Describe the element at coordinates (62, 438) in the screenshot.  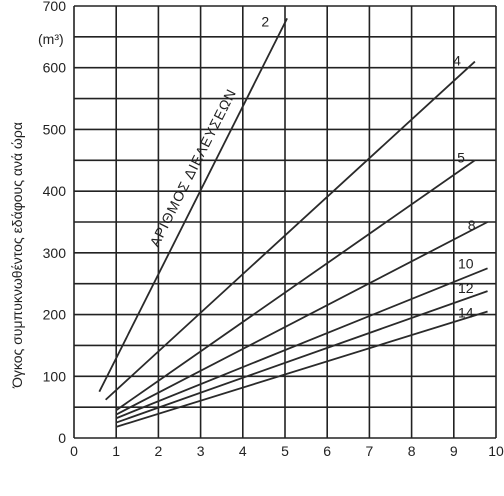
I see `y-tick-label: 0` at that location.